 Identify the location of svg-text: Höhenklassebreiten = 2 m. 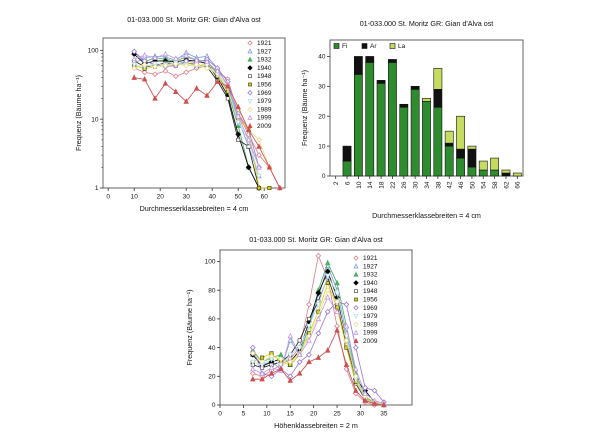
(316, 425).